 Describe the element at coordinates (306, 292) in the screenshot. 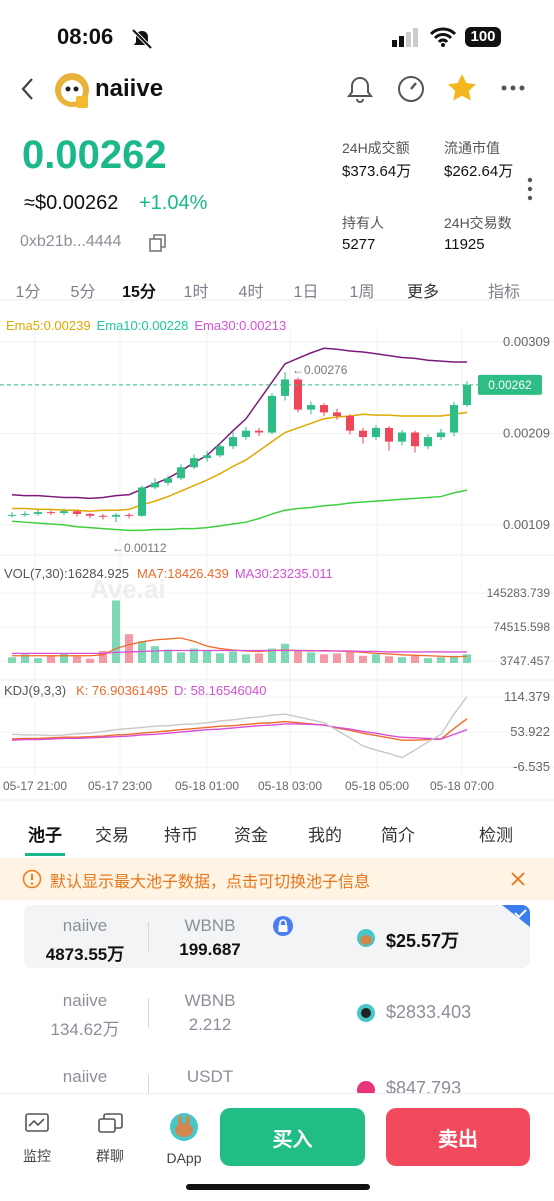

I see `timeframe-tab: 1日` at that location.